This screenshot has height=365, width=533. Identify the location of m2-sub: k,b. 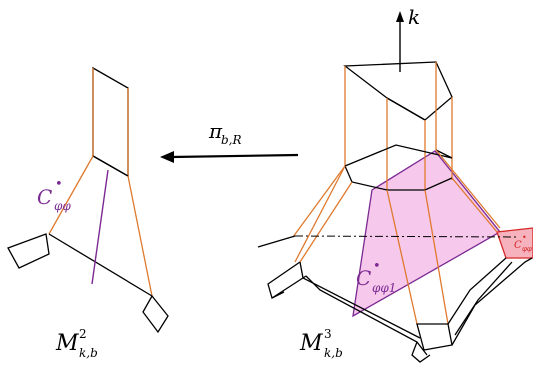
(88, 353).